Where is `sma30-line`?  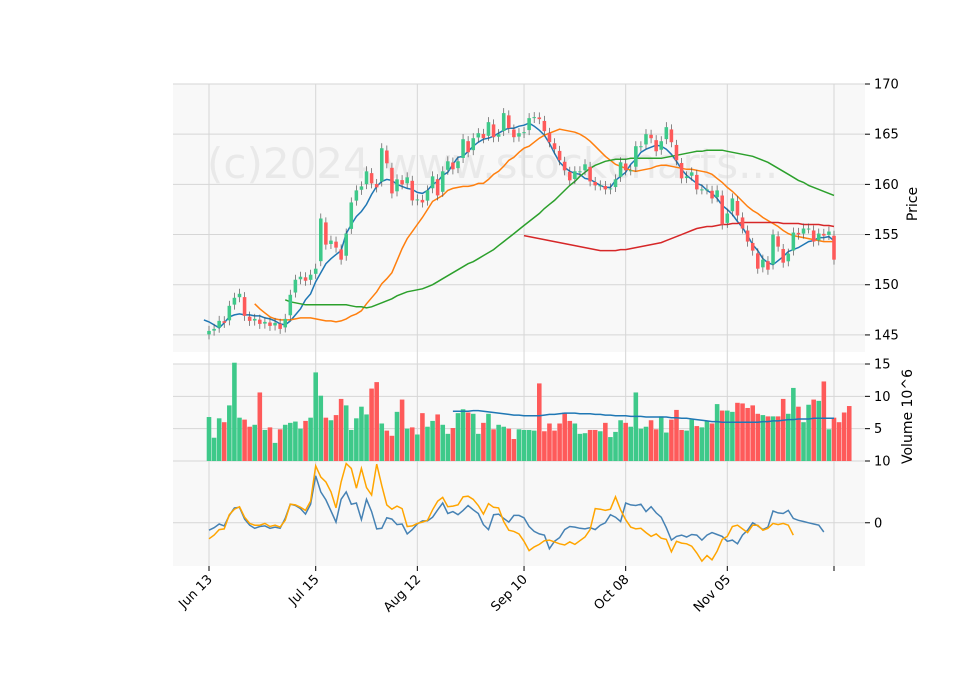 sma30-line is located at coordinates (559, 229).